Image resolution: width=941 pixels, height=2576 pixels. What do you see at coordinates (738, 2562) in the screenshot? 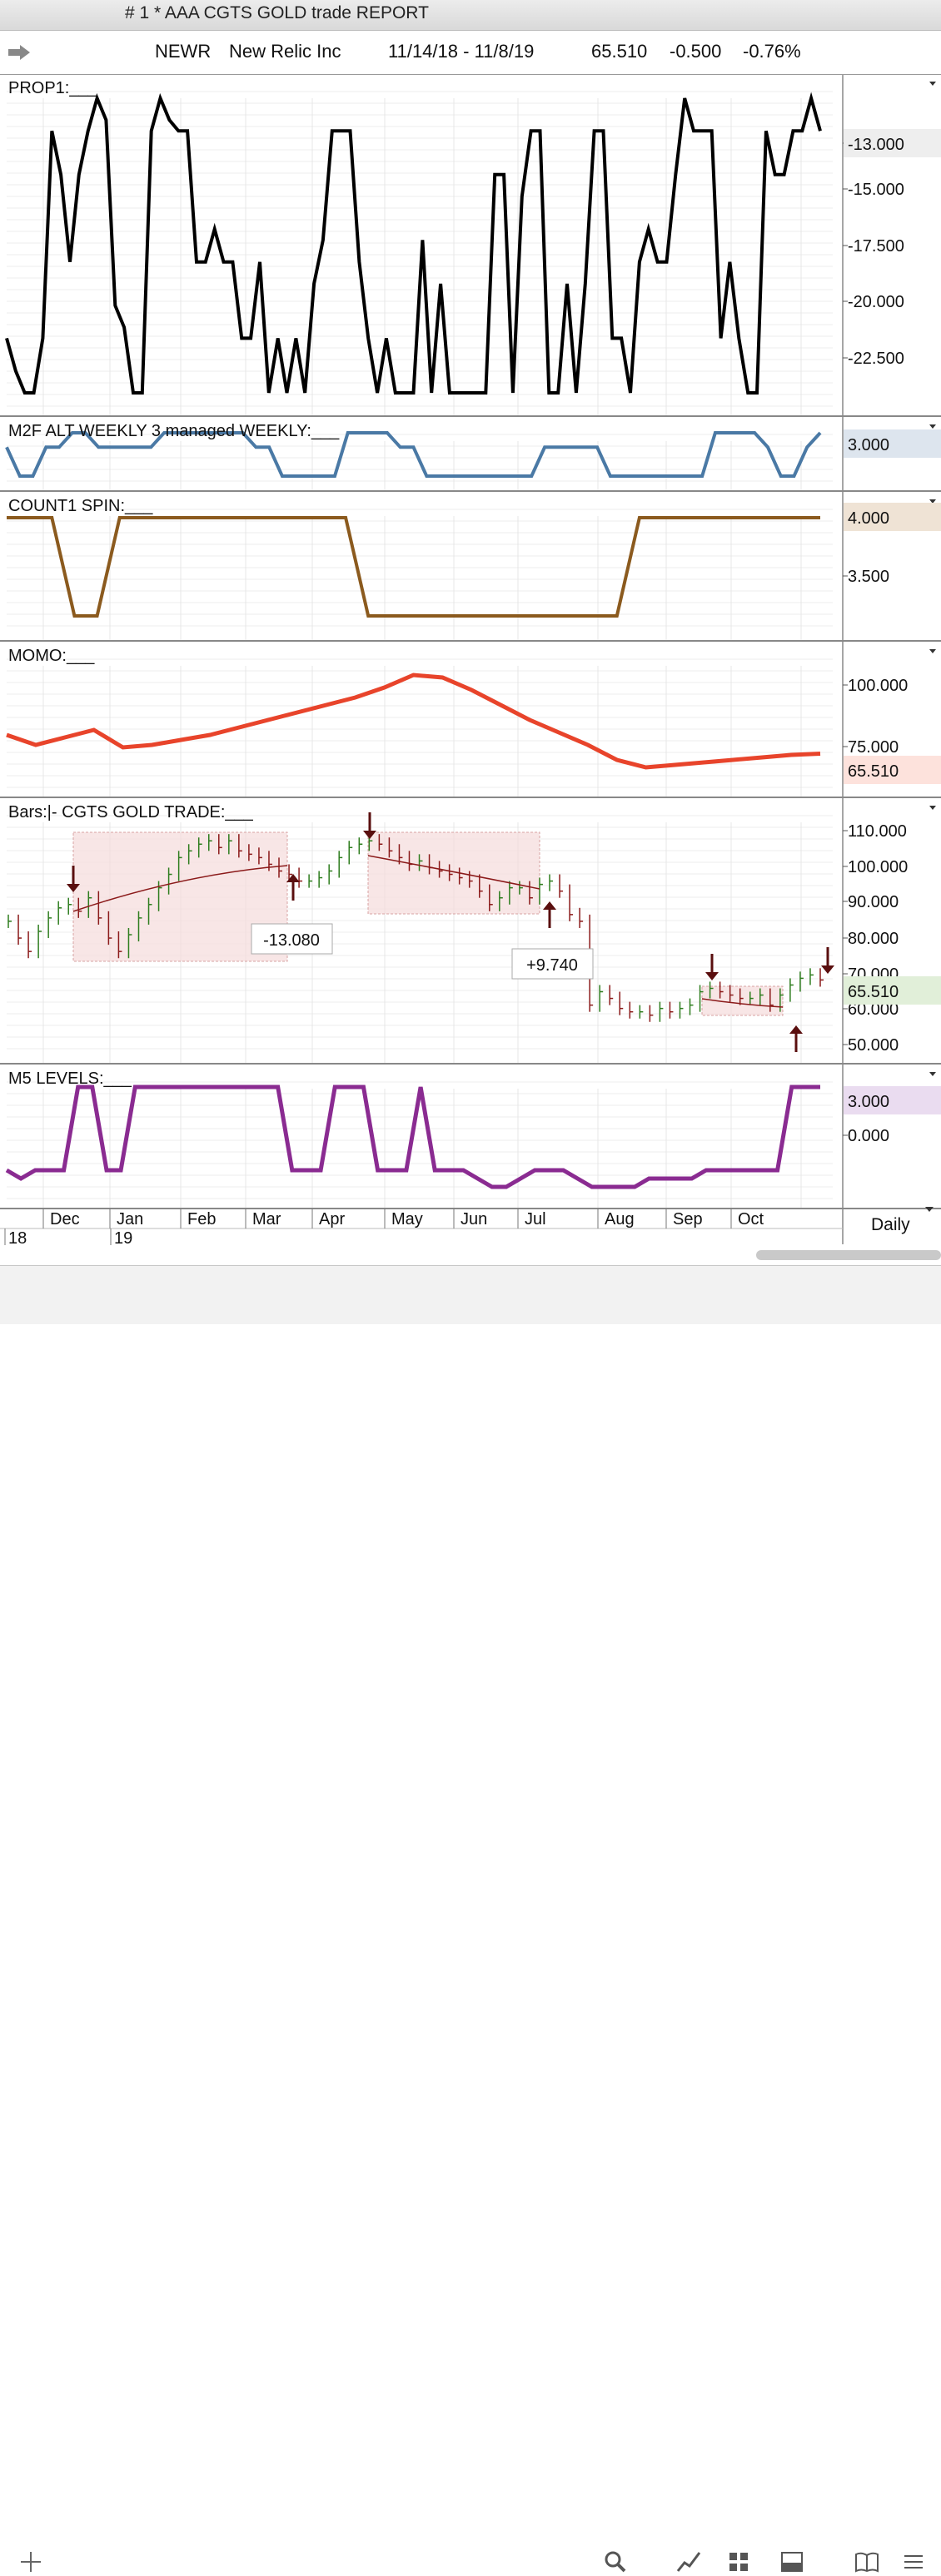
I see `grid-layout-icon` at bounding box center [738, 2562].